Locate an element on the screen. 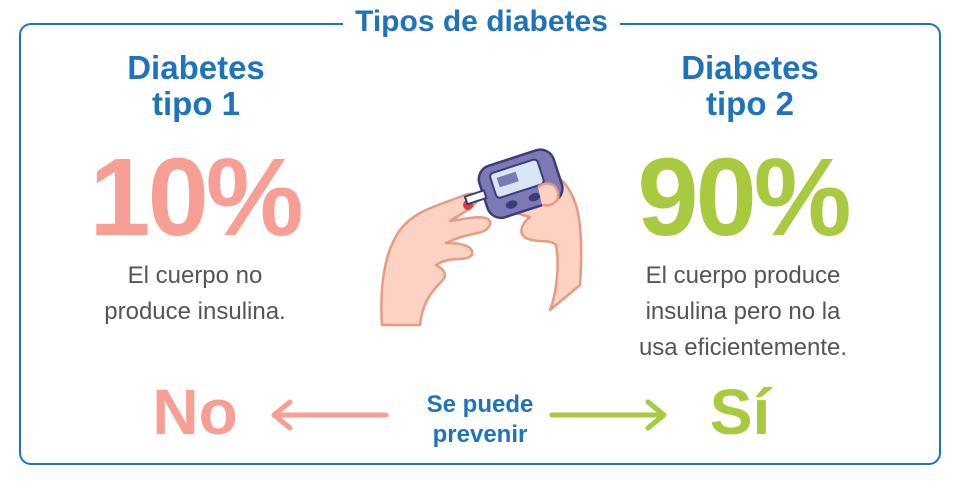 This screenshot has width=963, height=503. prevention-label: Se puede prevenir is located at coordinates (480, 420).